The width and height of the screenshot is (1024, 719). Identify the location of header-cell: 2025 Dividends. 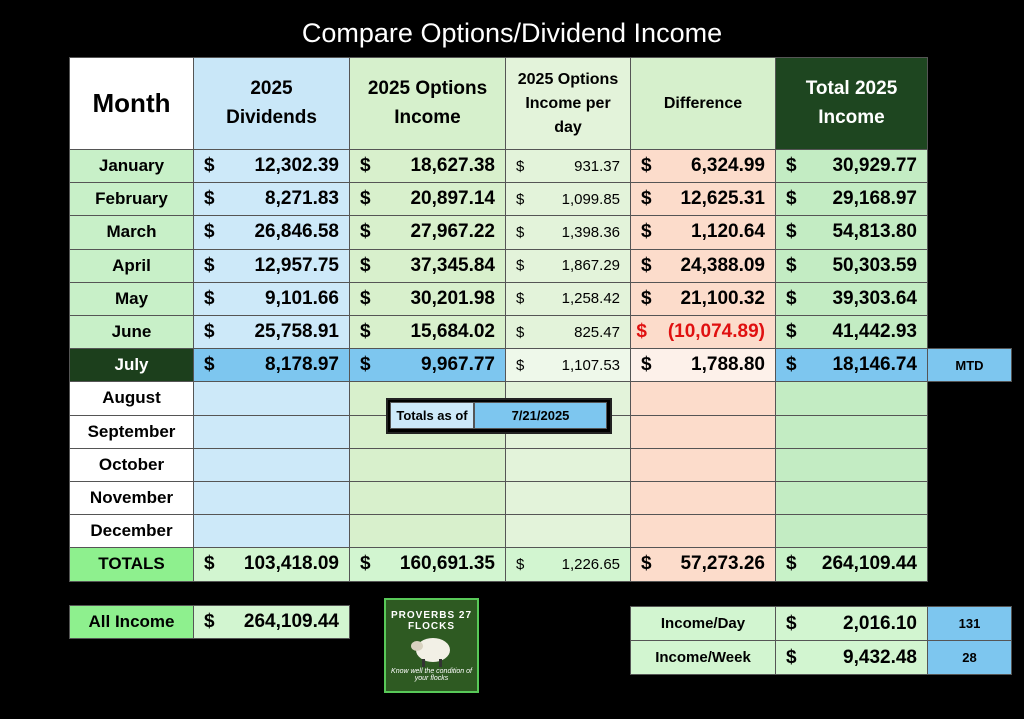
(271, 103).